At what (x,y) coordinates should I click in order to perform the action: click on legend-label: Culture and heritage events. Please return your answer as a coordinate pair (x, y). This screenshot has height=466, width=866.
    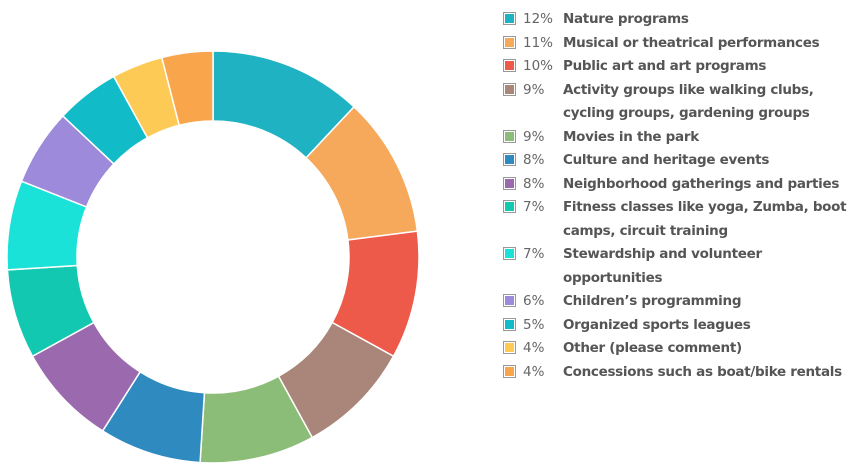
    Looking at the image, I should click on (666, 160).